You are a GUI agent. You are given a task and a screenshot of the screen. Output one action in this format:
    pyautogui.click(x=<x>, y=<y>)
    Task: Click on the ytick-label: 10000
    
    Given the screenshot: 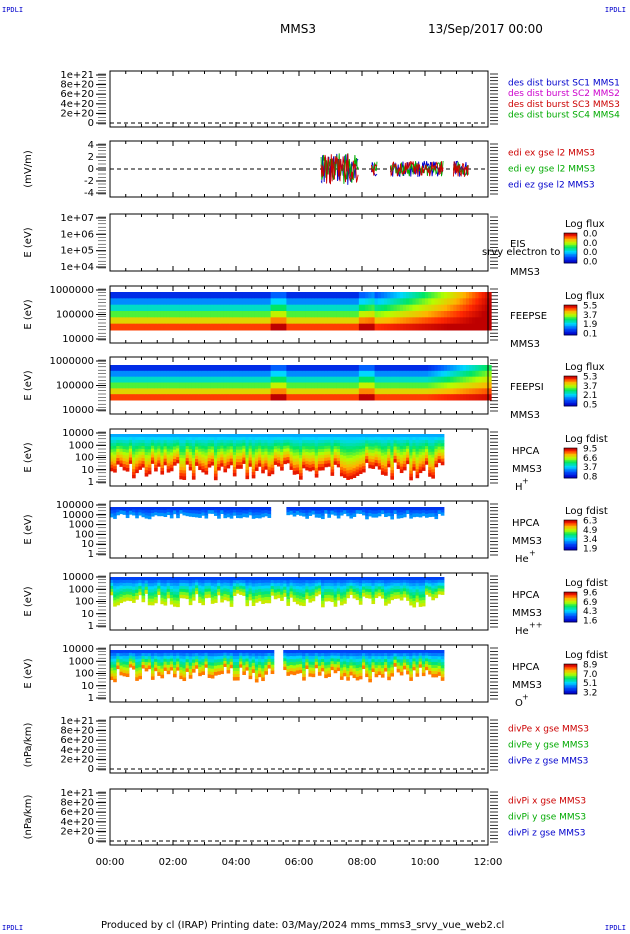 What is the action you would take?
    pyautogui.click(x=78, y=433)
    